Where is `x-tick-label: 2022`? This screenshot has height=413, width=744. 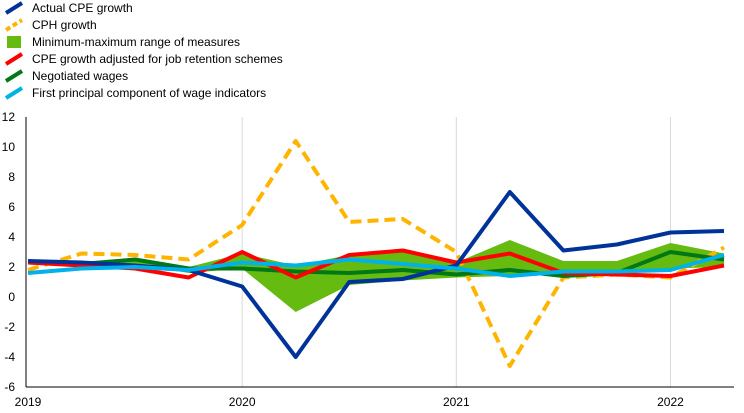 x-tick-label: 2022 is located at coordinates (670, 402).